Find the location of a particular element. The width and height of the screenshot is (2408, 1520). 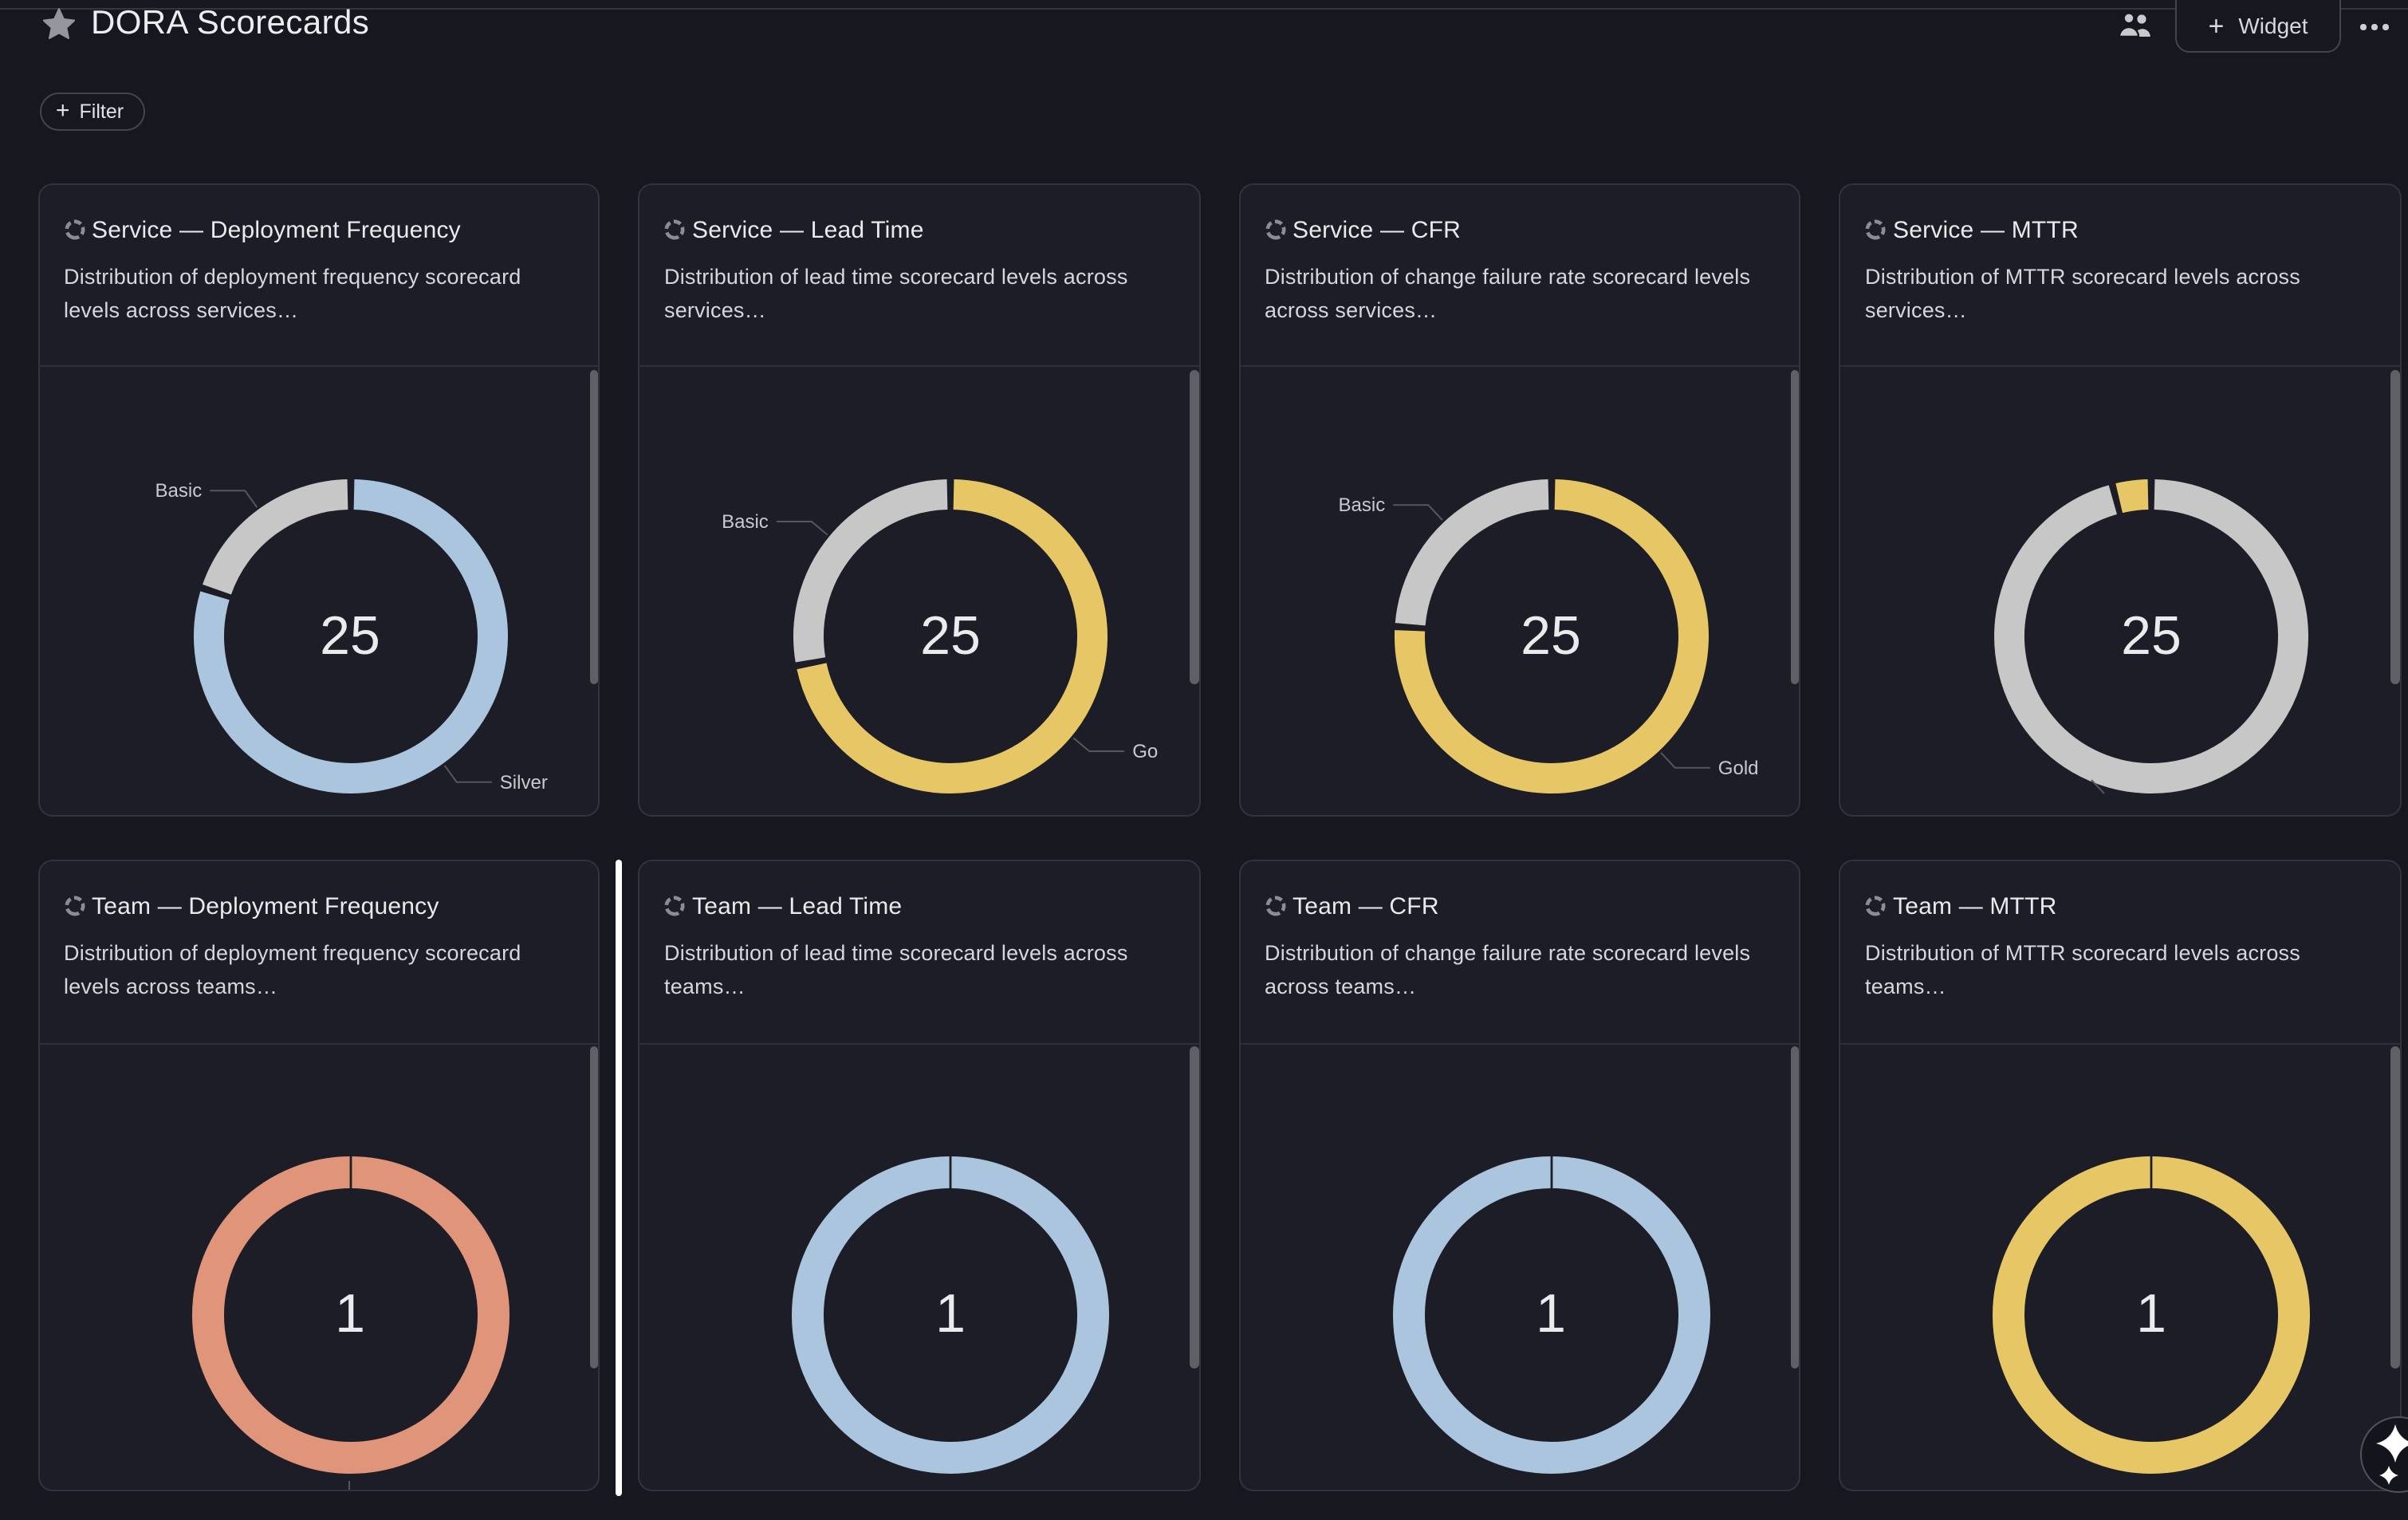

segment-label: Gold is located at coordinates (1738, 769).